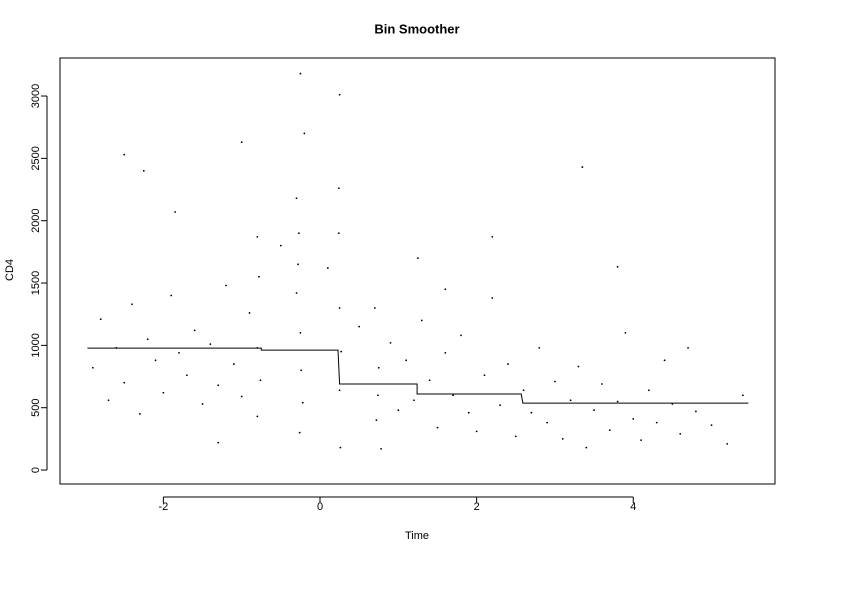 This screenshot has height=595, width=841. I want to click on x-tick-label: -2, so click(163, 507).